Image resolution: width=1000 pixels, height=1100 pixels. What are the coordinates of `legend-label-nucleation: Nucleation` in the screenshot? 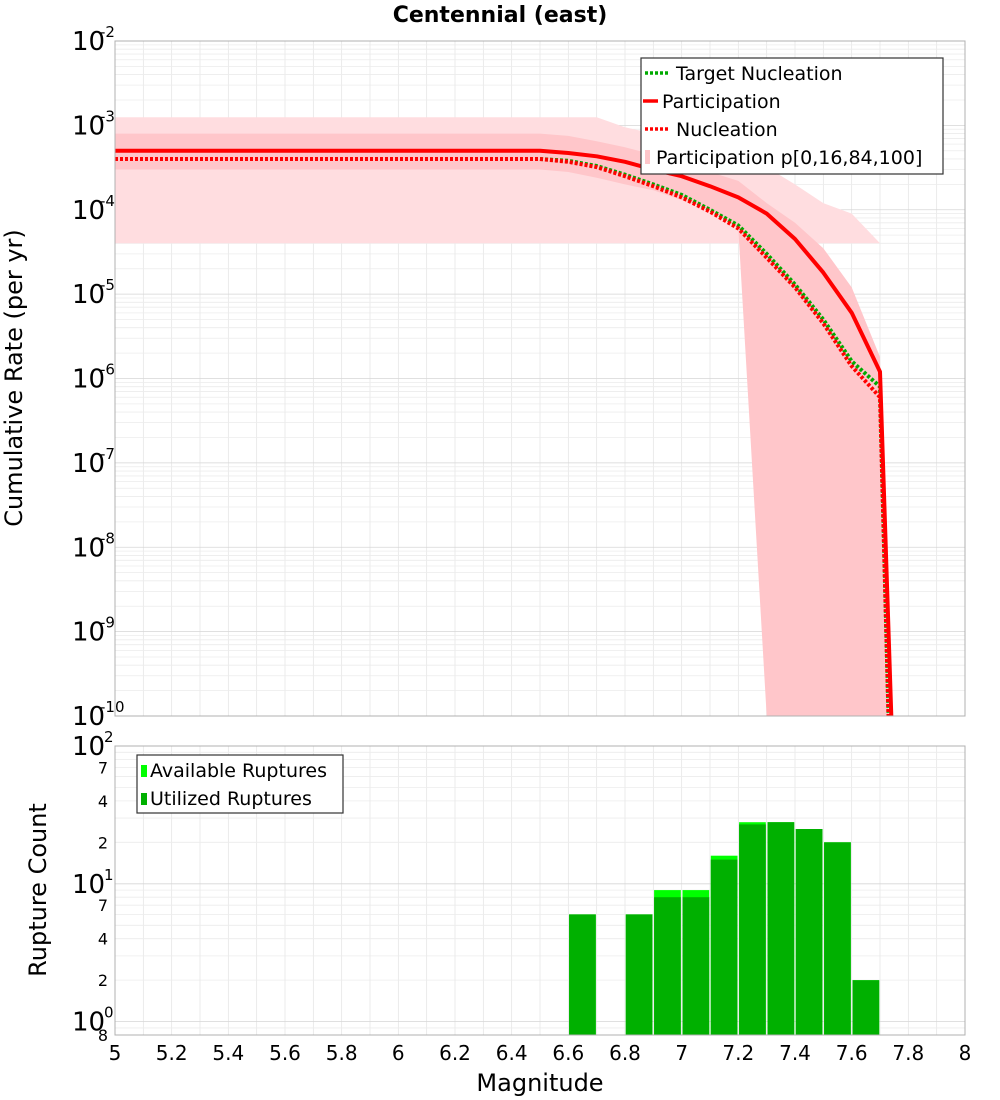 It's located at (727, 130).